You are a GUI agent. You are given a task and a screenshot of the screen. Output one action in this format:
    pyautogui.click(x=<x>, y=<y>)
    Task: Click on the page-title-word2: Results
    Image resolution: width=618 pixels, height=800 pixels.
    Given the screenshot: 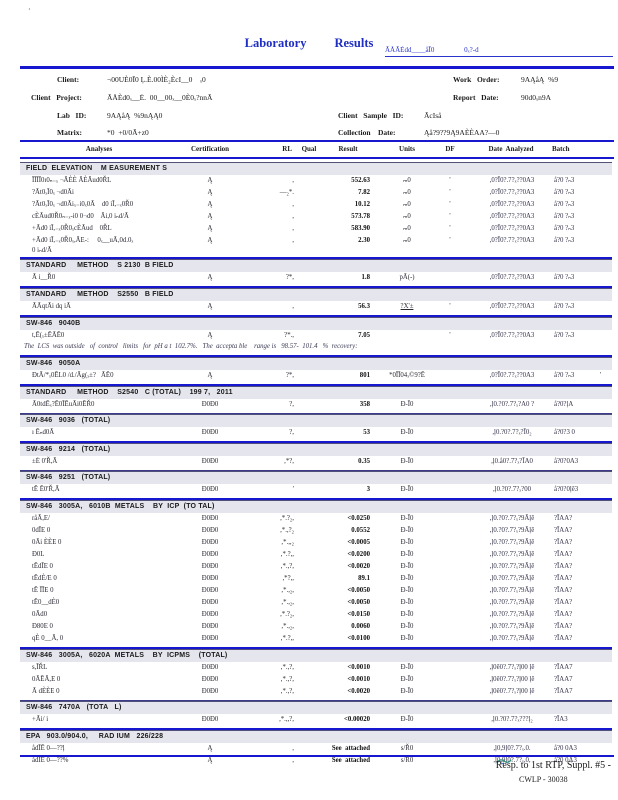 What is the action you would take?
    pyautogui.click(x=354, y=43)
    